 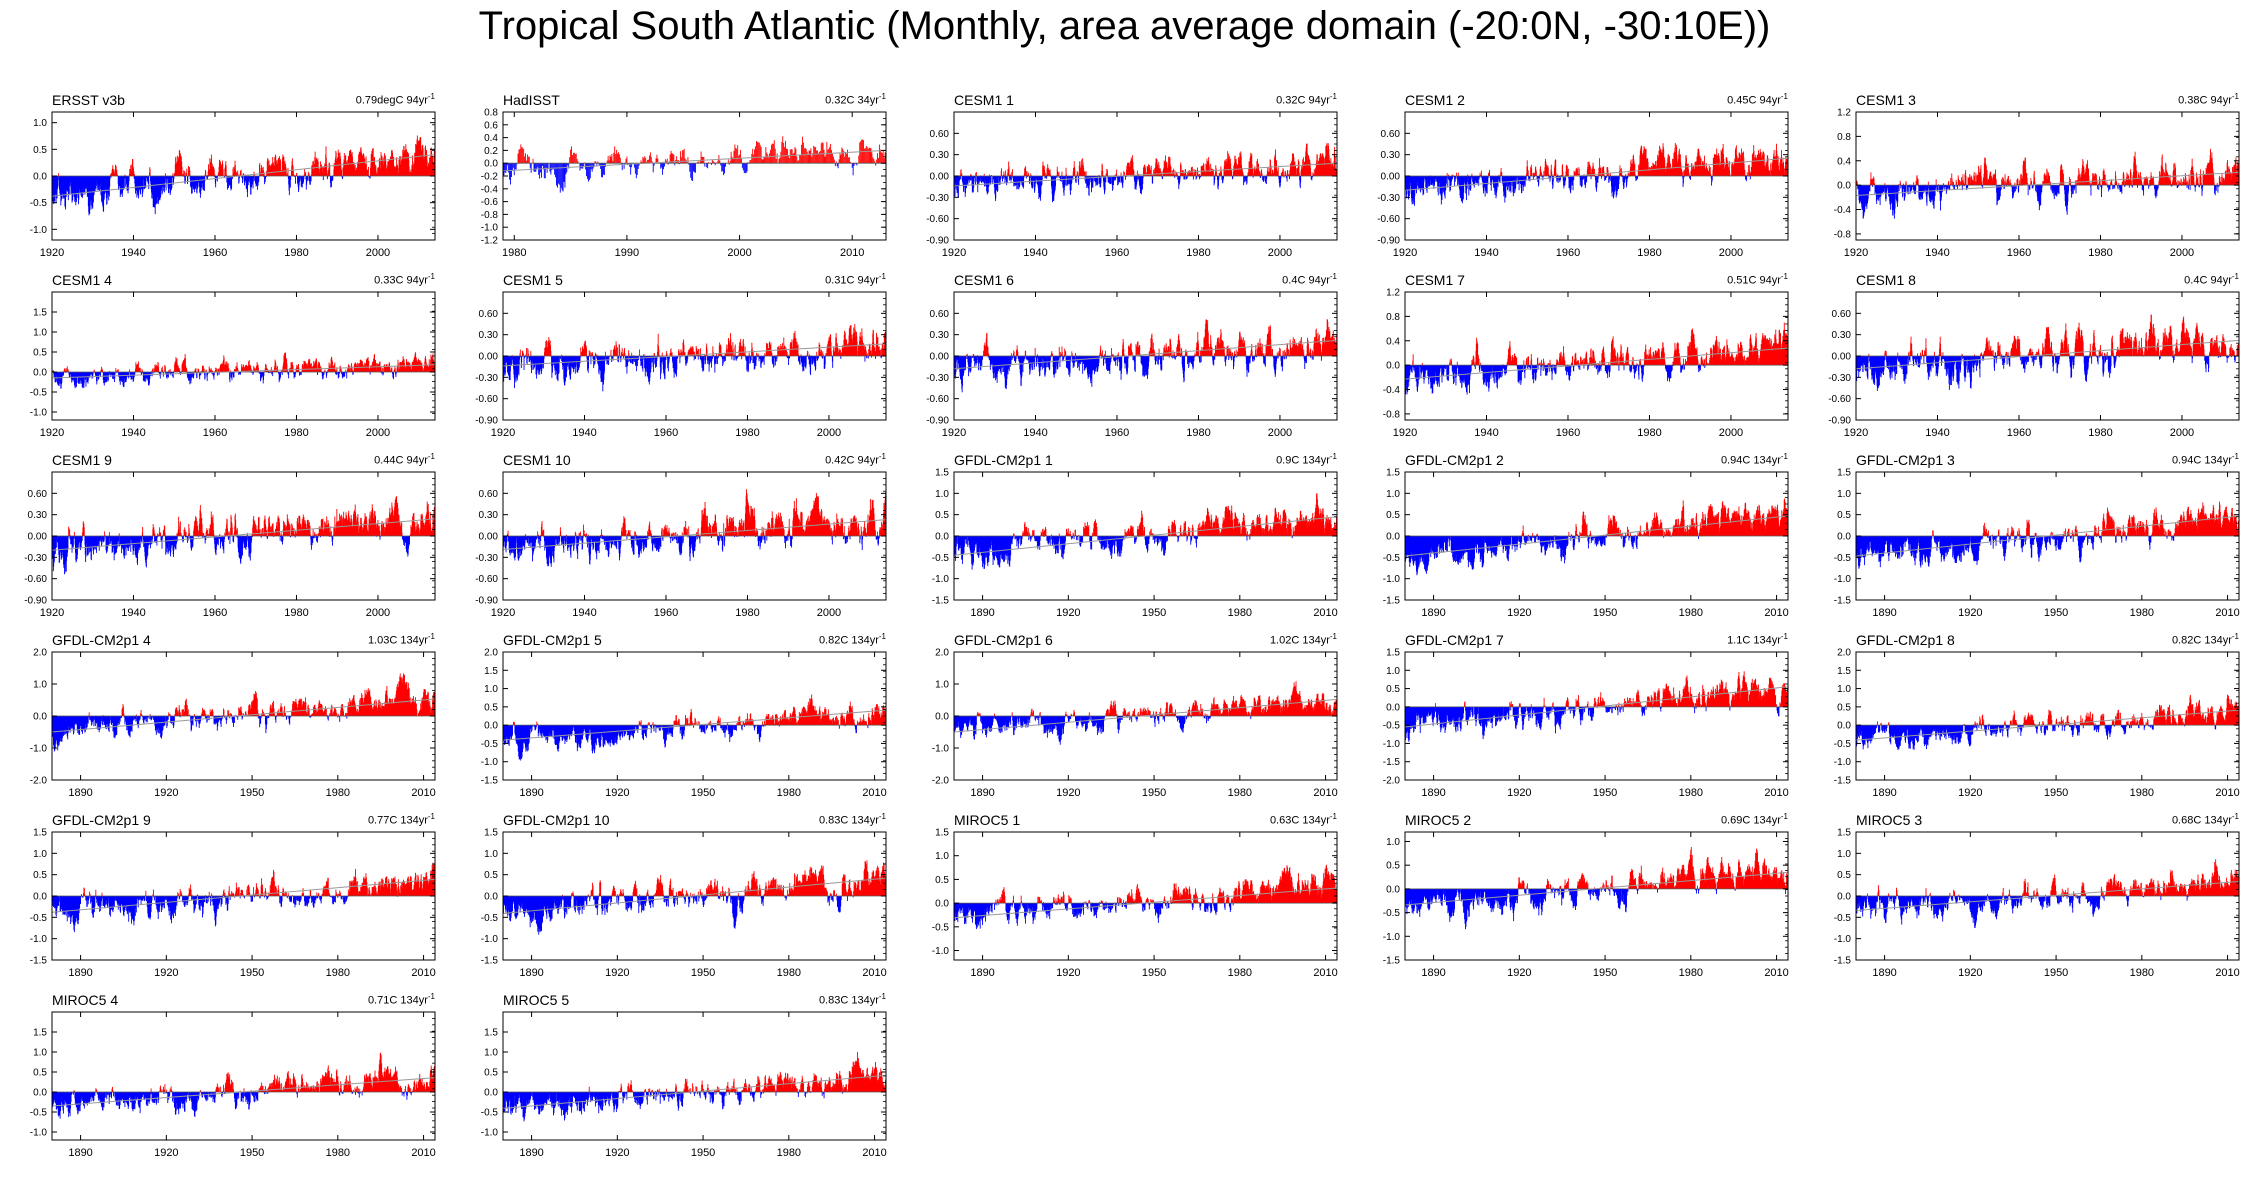 What do you see at coordinates (491, 138) in the screenshot?
I see `y-tick-label: 0.4` at bounding box center [491, 138].